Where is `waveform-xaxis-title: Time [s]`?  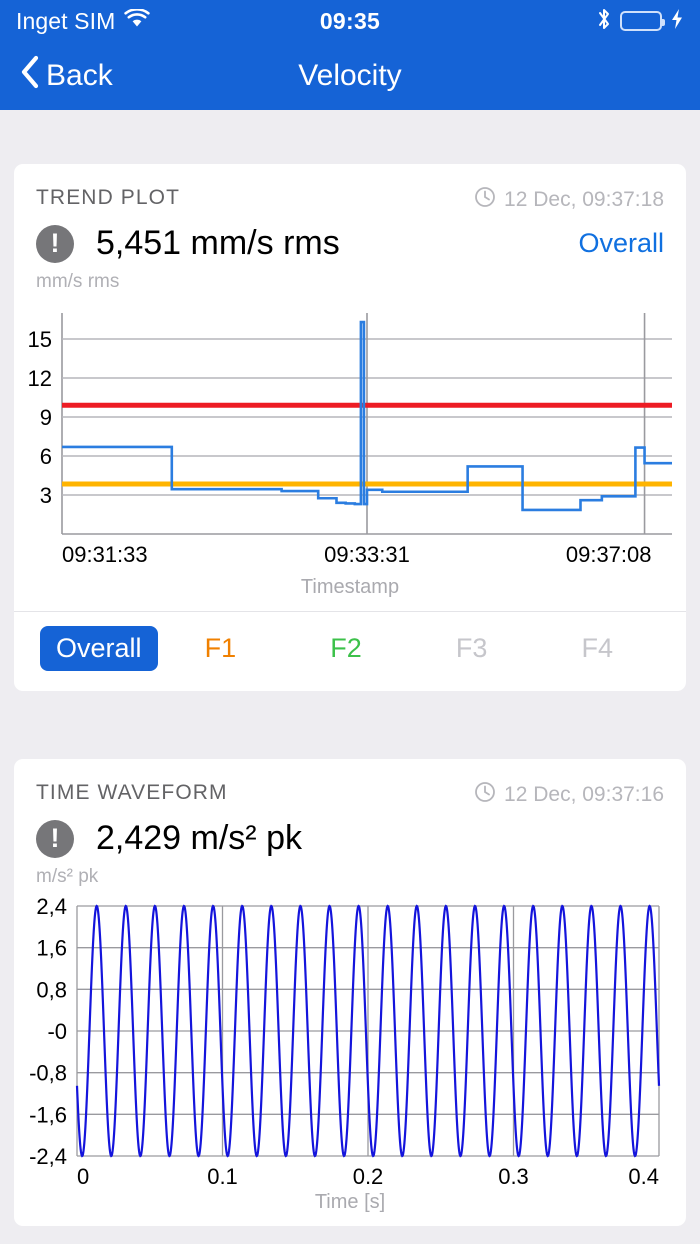 waveform-xaxis-title: Time [s] is located at coordinates (350, 1202).